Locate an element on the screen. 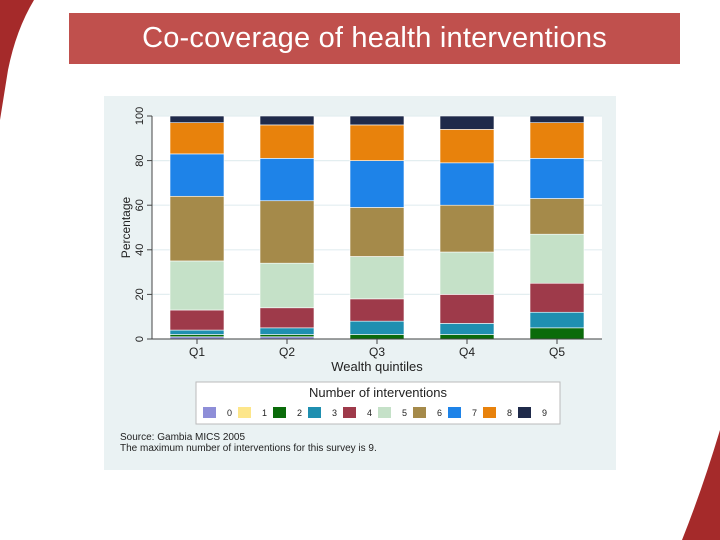  source-note: Source: Gambia MICS 2005 is located at coordinates (183, 437).